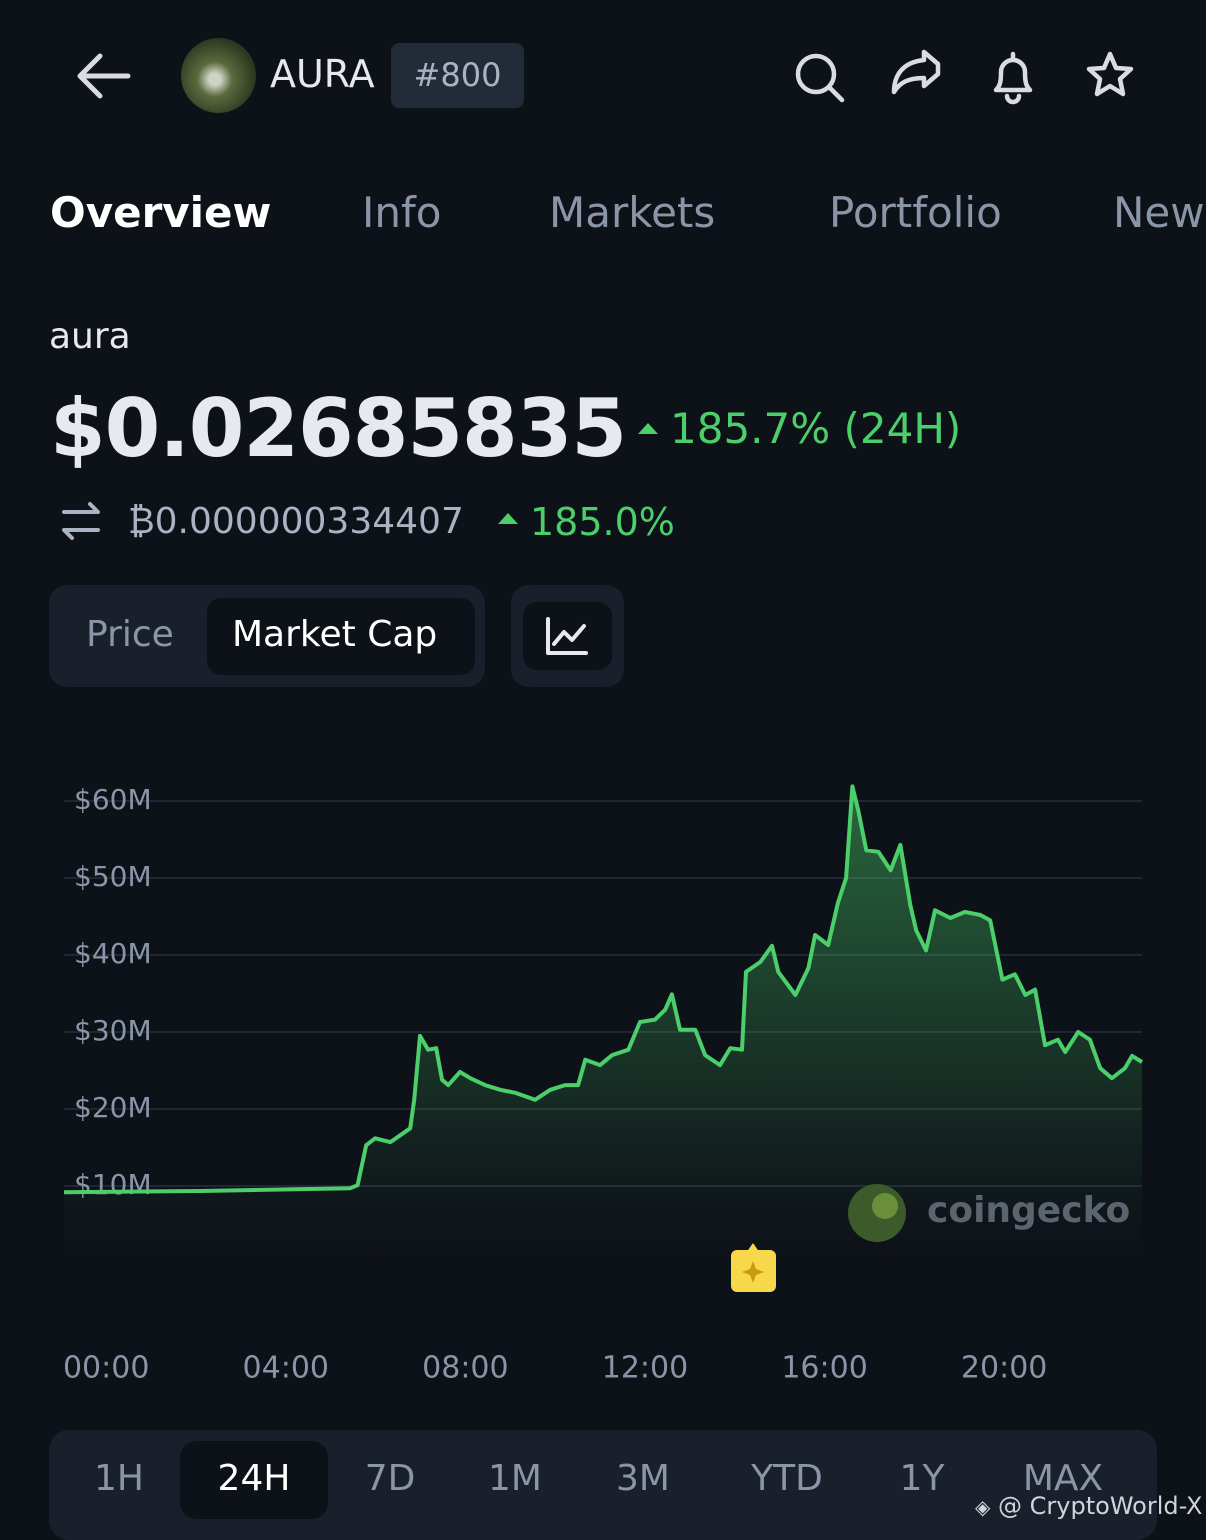 The width and height of the screenshot is (1206, 1540). I want to click on x-tick-label: 08:00, so click(465, 1368).